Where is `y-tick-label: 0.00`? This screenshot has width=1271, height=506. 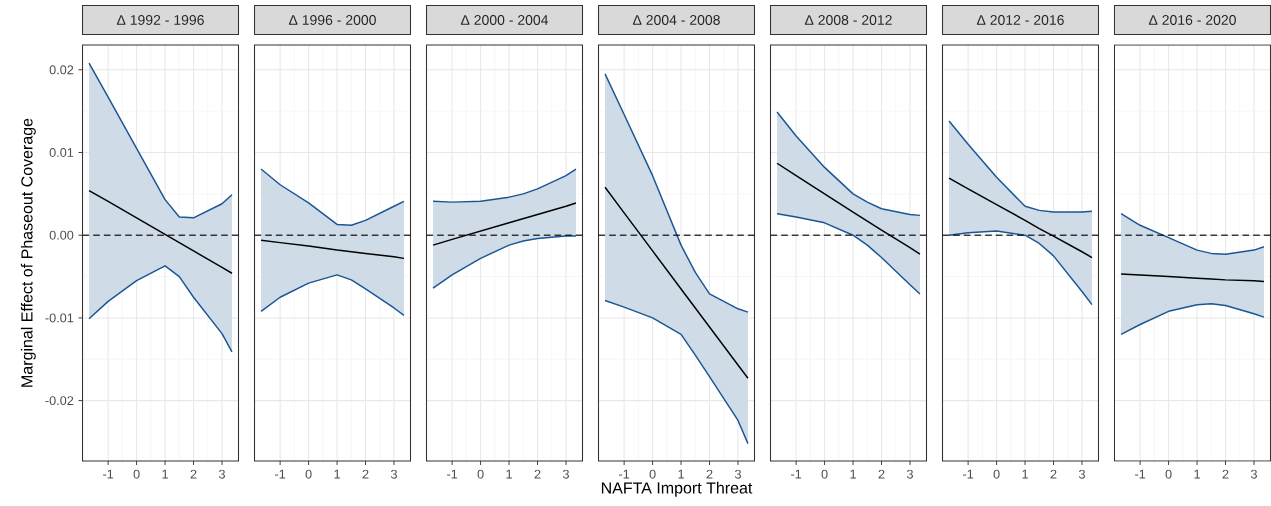
y-tick-label: 0.00 is located at coordinates (61, 235).